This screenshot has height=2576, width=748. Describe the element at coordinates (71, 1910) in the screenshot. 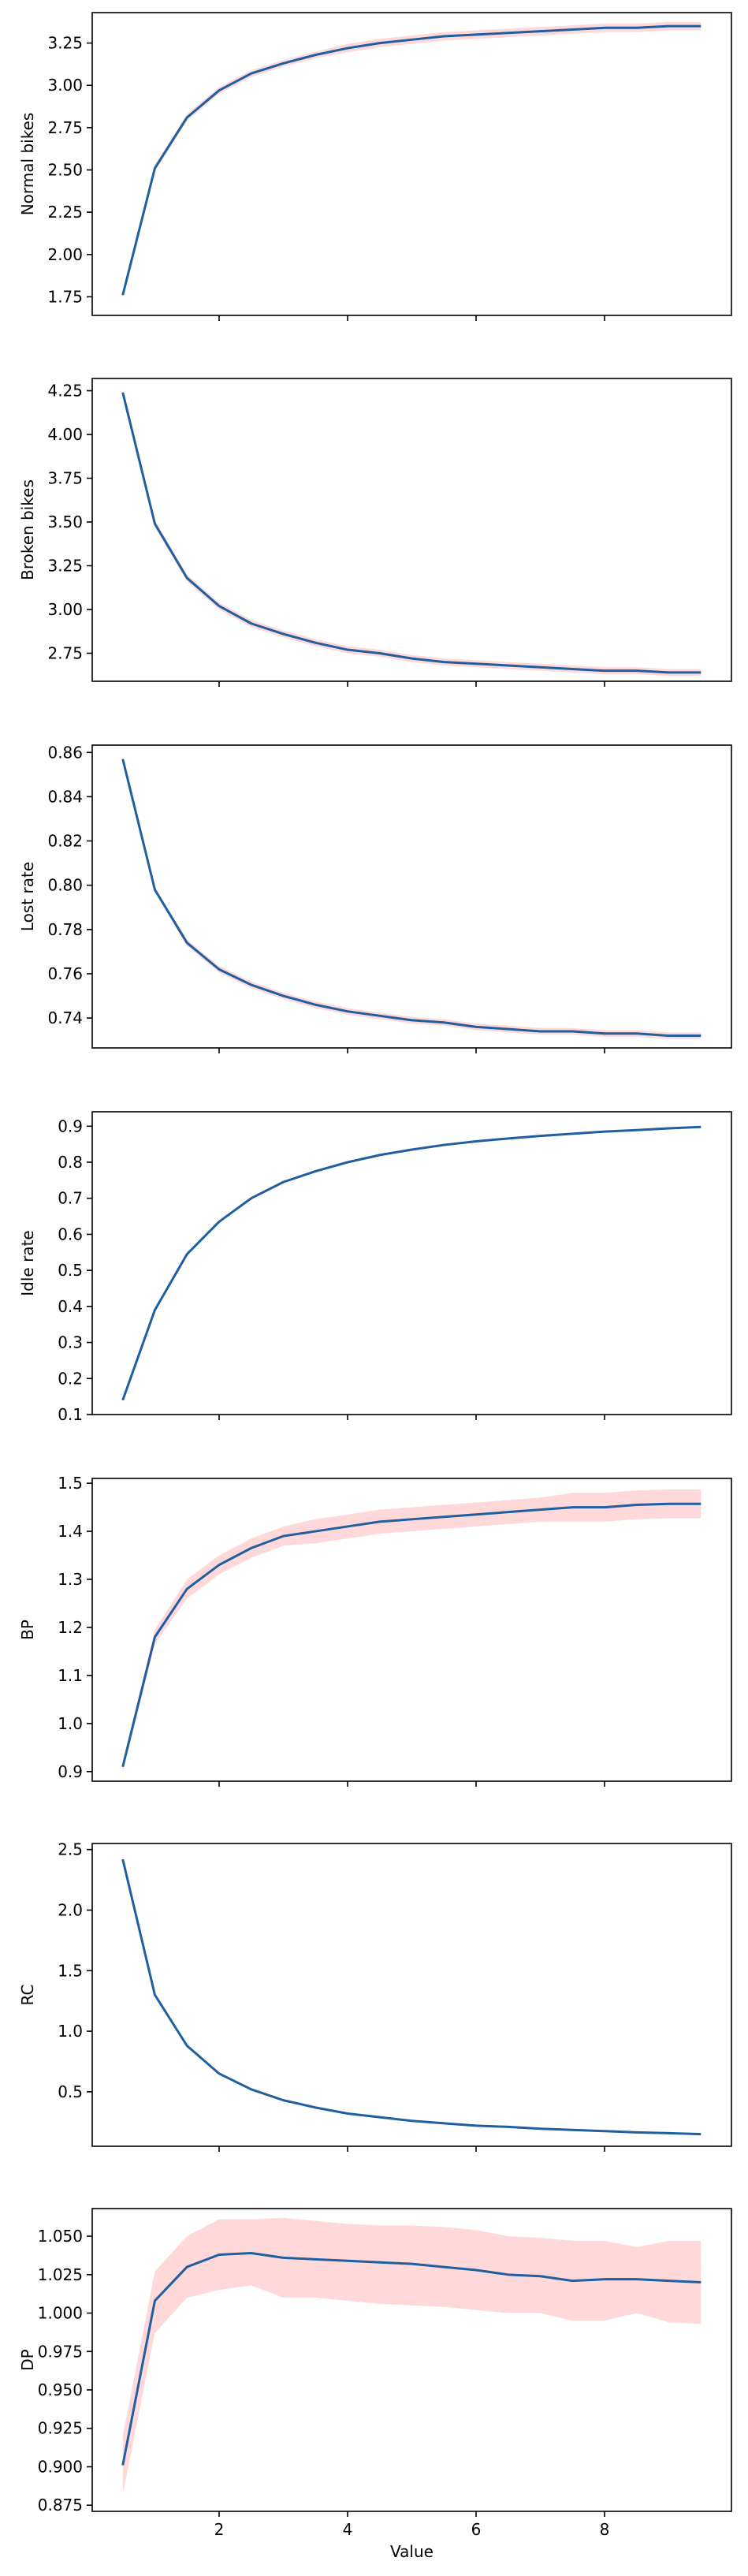

I see `y-tick-label: 2.0` at that location.